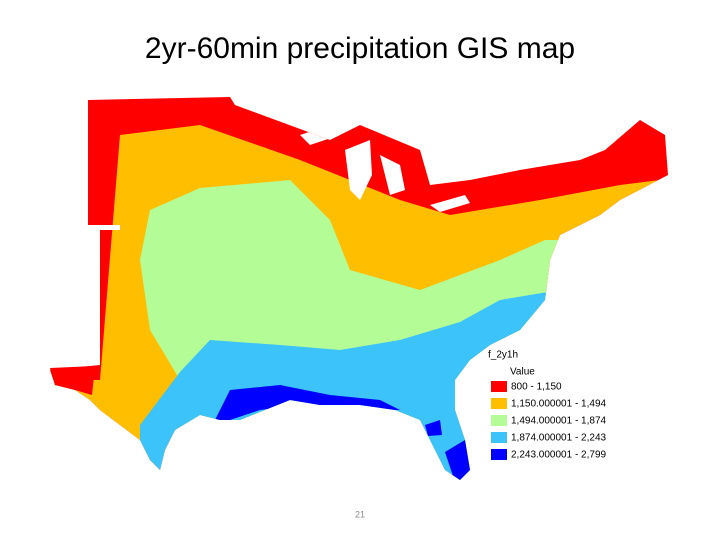  I want to click on slide-title: 2yr-60min precipitation GIS map, so click(360, 48).